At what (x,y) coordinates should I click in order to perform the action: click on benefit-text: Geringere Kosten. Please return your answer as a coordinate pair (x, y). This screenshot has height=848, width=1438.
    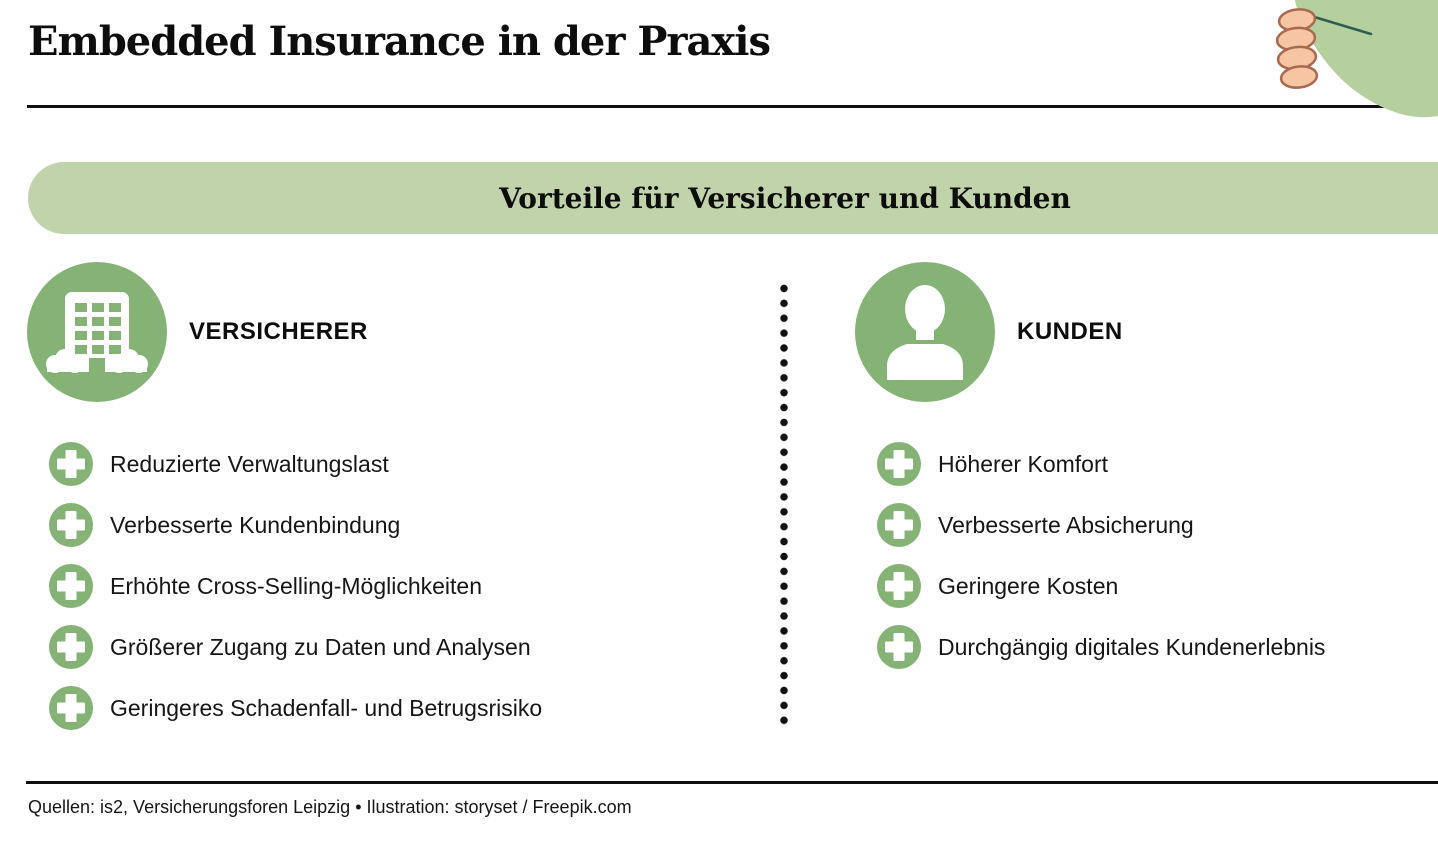
    Looking at the image, I should click on (1028, 585).